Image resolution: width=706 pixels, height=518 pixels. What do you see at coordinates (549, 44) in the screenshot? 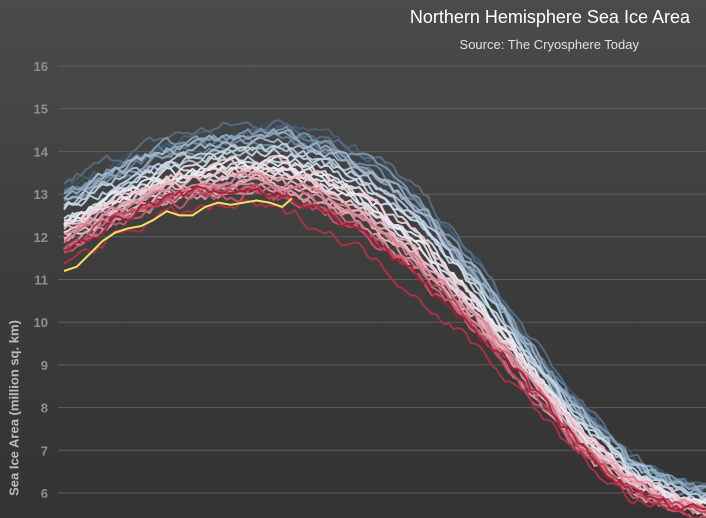
I see `chart-subtitle: Source: The Cryosphere Today` at bounding box center [549, 44].